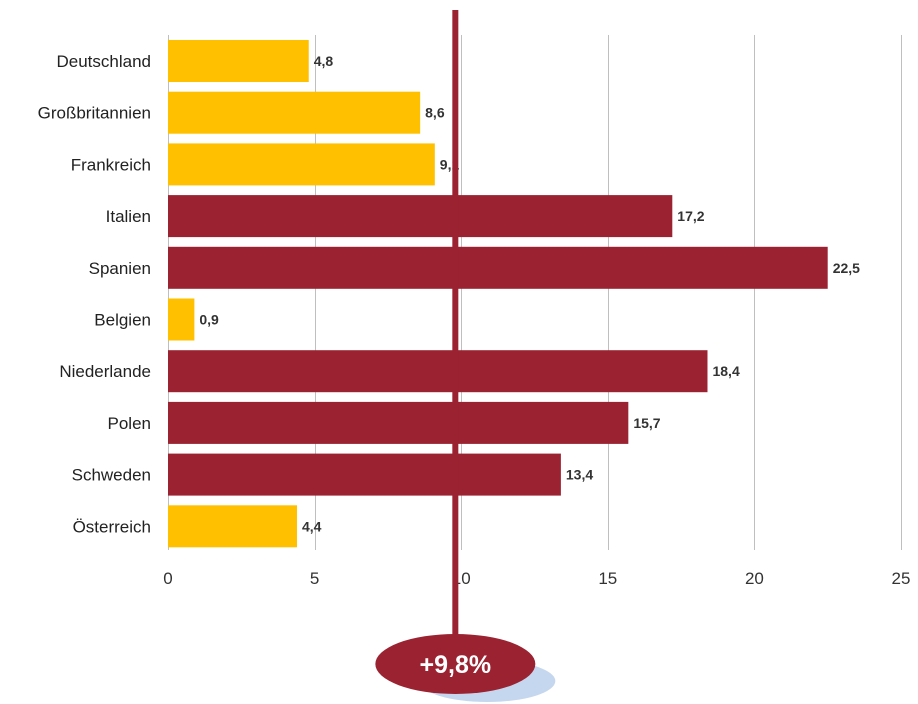 This screenshot has width=918, height=704. Describe the element at coordinates (725, 371) in the screenshot. I see `data-label: 18,4` at that location.